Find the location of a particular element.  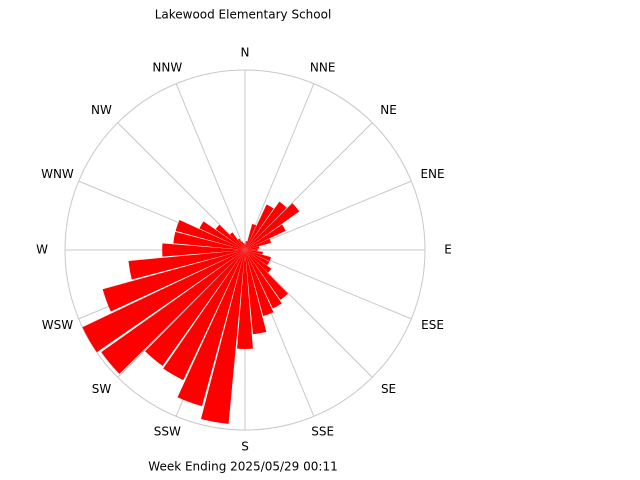

direction-label: WSW is located at coordinates (57, 325).